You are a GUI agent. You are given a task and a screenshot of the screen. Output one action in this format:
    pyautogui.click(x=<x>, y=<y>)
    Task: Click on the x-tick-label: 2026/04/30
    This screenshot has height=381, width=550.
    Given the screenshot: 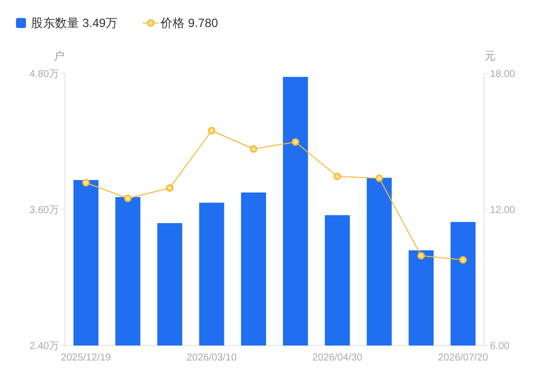 What is the action you would take?
    pyautogui.click(x=337, y=358)
    